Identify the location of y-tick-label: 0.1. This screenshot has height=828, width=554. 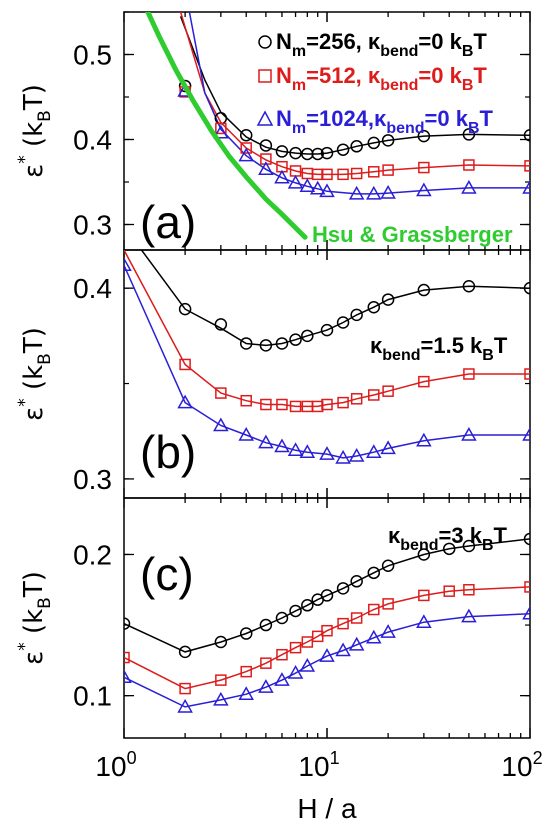
(92, 696).